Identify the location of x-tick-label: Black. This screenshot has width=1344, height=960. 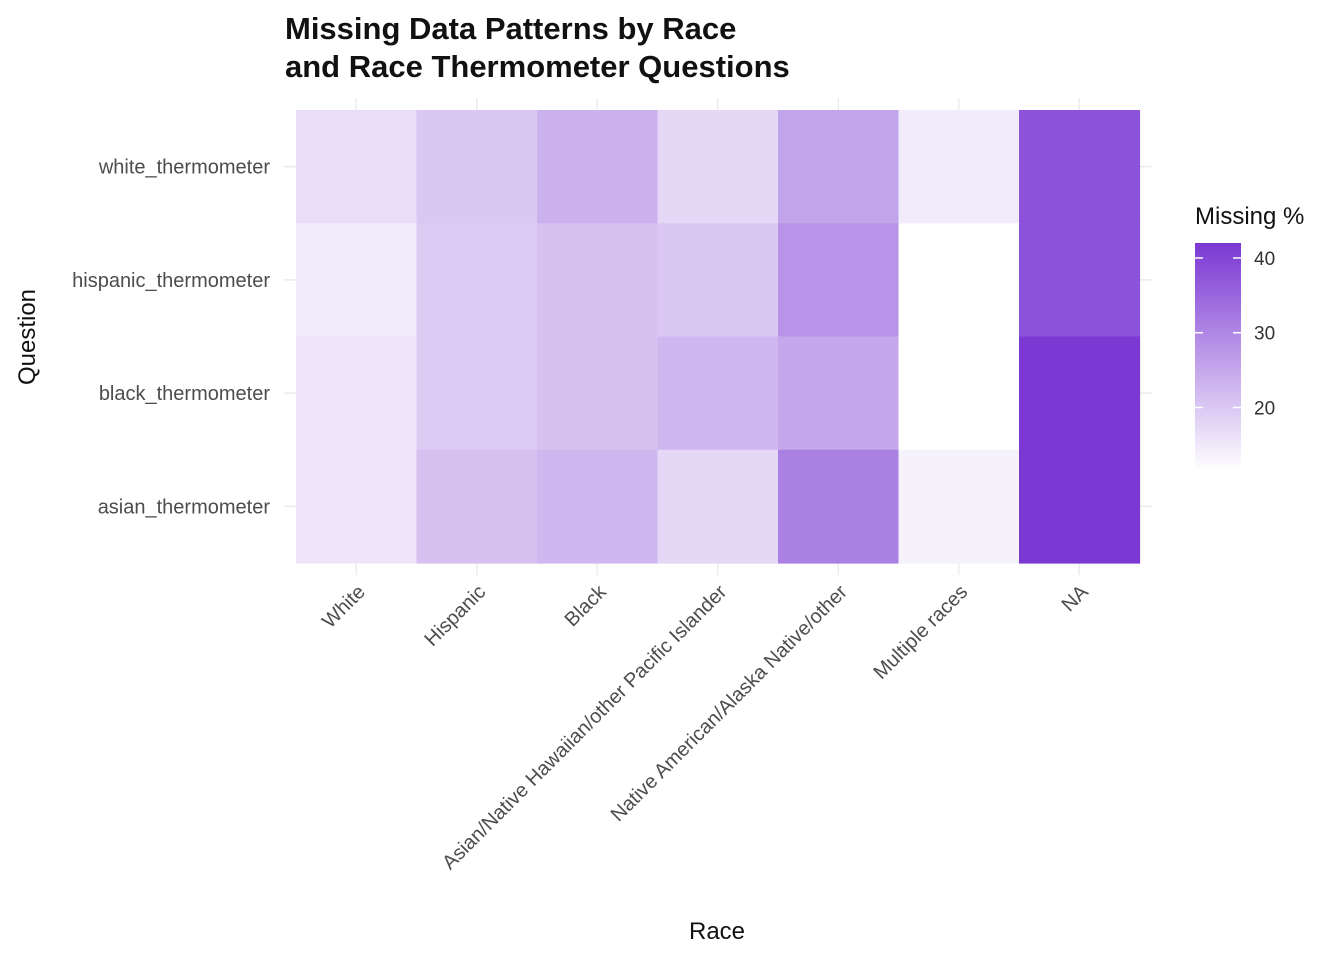
(586, 605).